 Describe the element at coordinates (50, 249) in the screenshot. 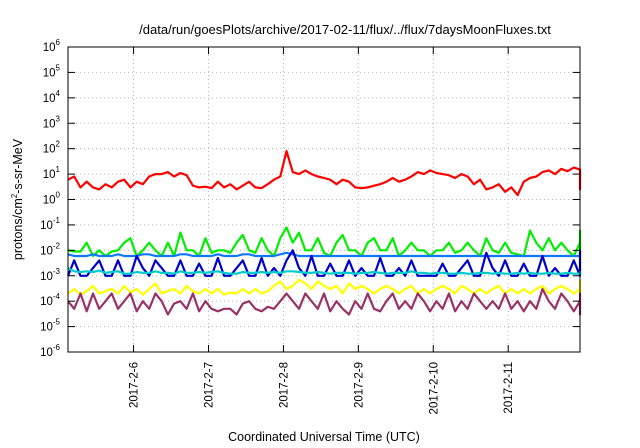

I see `y-tick-label: 10⁻²` at that location.